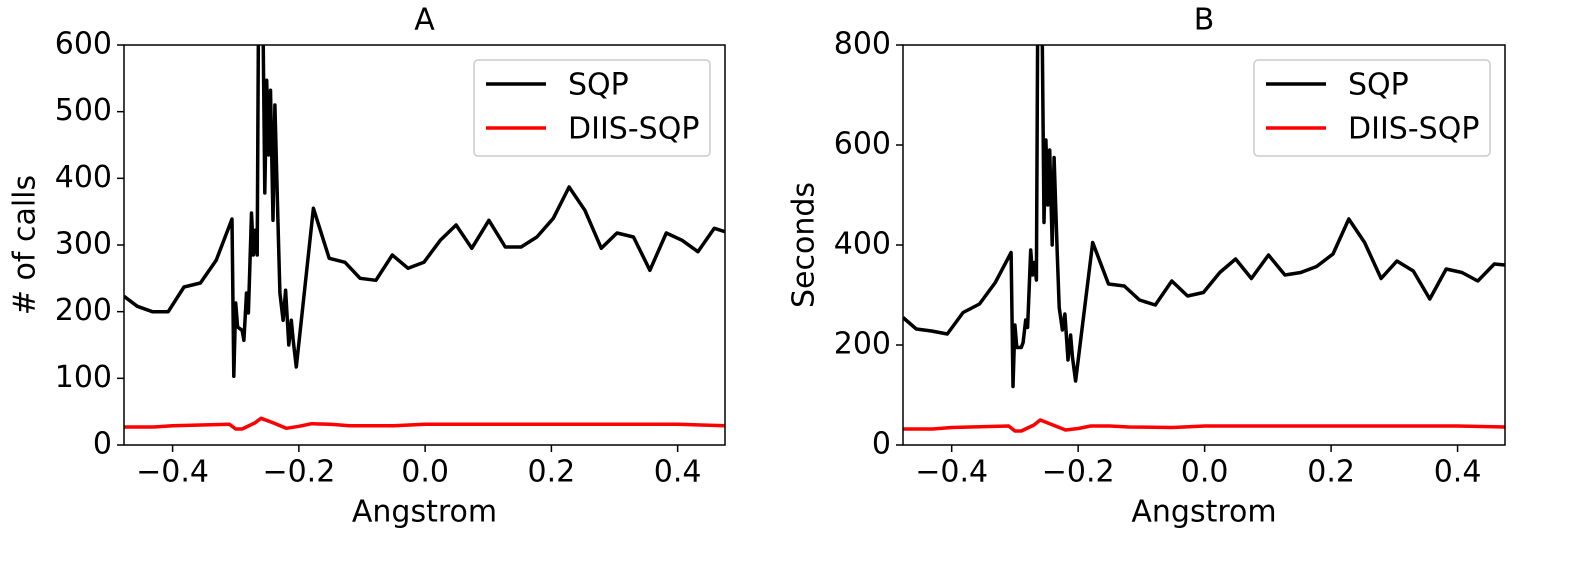 Image resolution: width=1578 pixels, height=574 pixels. I want to click on y-tick-label: 800, so click(862, 44).